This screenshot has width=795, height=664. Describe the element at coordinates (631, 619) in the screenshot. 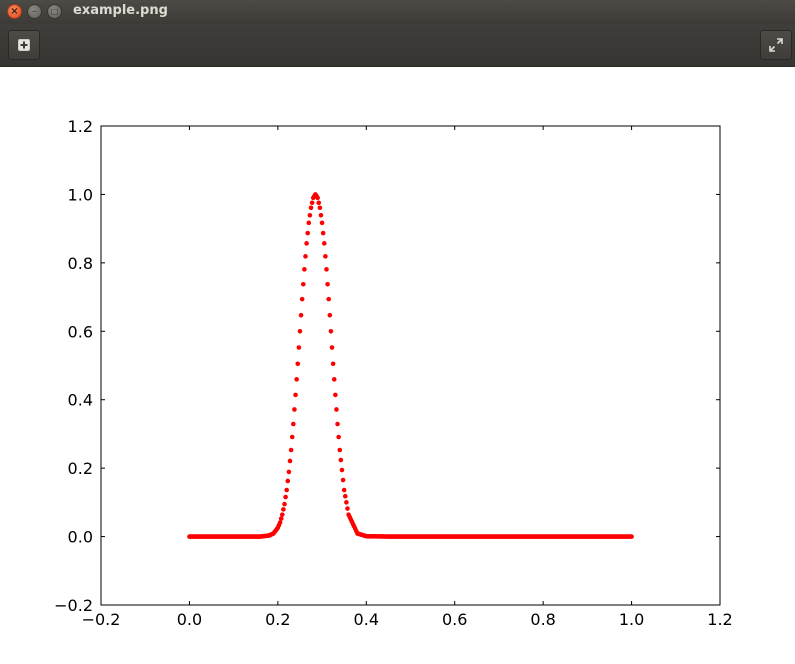

I see `x-tick-label: 1.0` at that location.